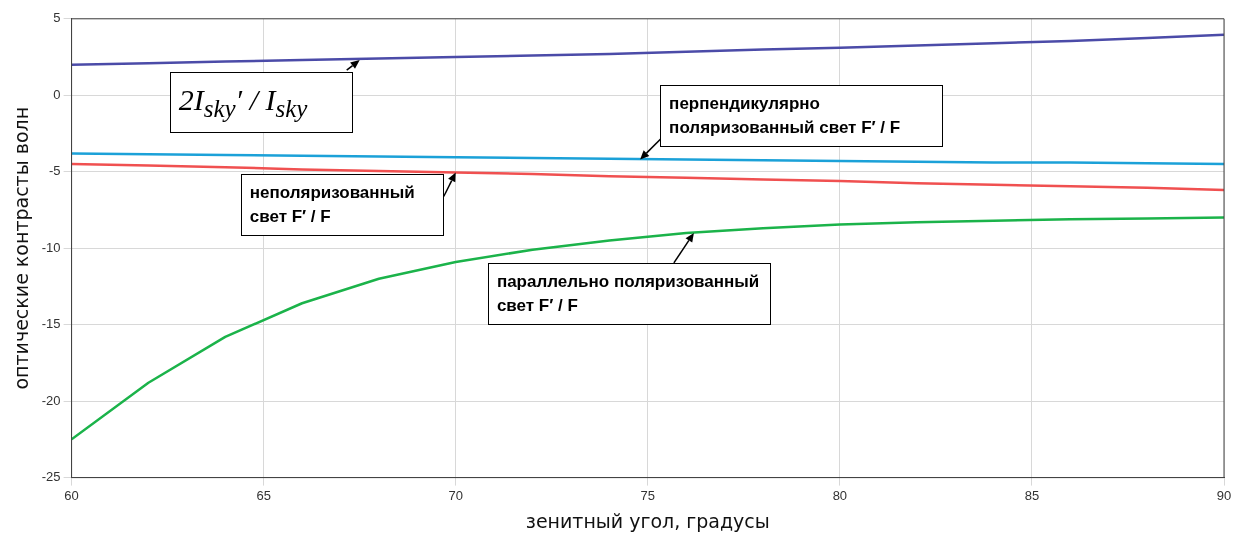  What do you see at coordinates (629, 293) in the screenshot?
I see `annotation: параллельно поляризованный свет F′ / F` at bounding box center [629, 293].